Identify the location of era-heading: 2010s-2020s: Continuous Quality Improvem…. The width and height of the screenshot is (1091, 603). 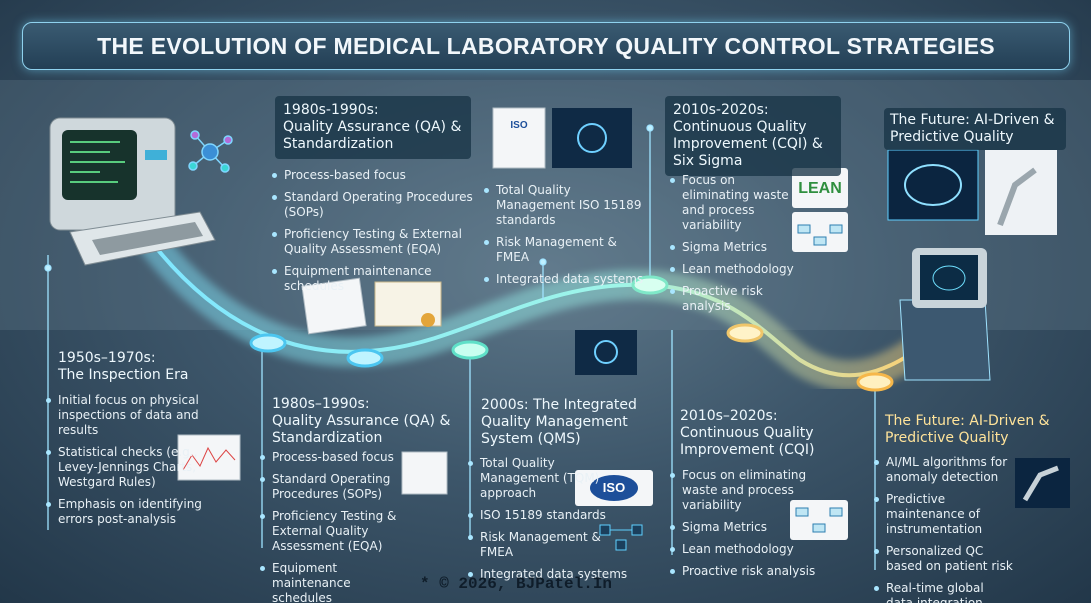
(753, 136).